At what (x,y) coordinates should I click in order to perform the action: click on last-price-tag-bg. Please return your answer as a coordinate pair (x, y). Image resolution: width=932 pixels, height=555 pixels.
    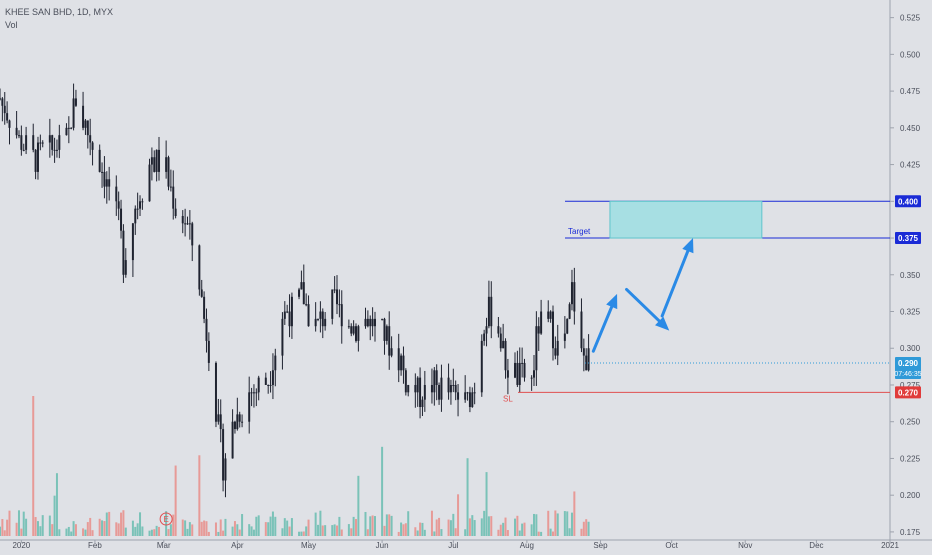
    Looking at the image, I should click on (908, 367).